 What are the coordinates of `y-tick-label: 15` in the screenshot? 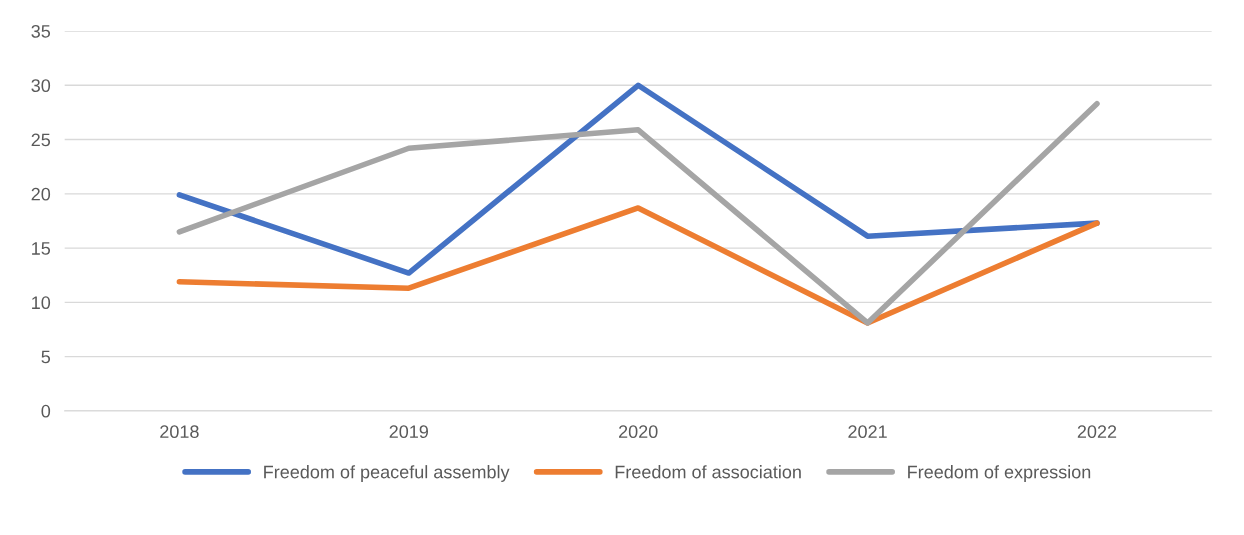 It's located at (41, 248).